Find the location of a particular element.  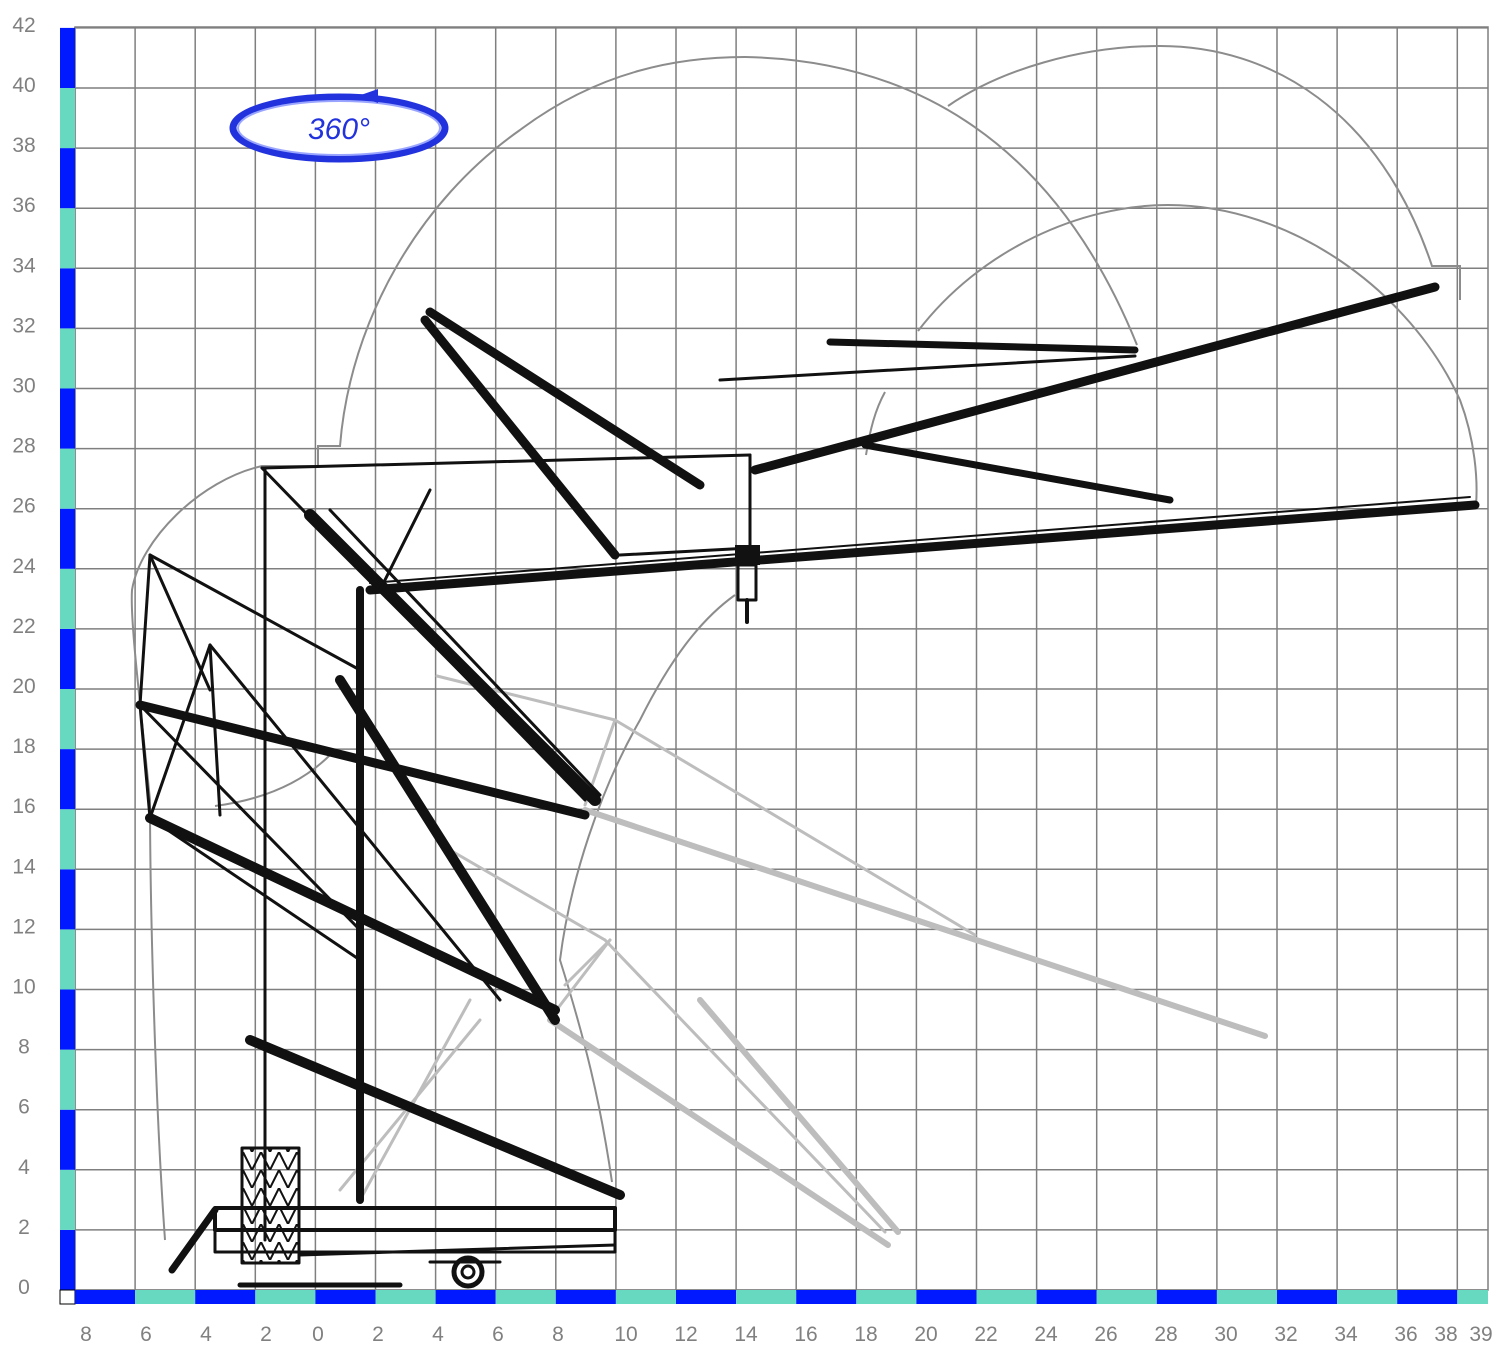

x-tick-label: 38 is located at coordinates (1445, 1334).